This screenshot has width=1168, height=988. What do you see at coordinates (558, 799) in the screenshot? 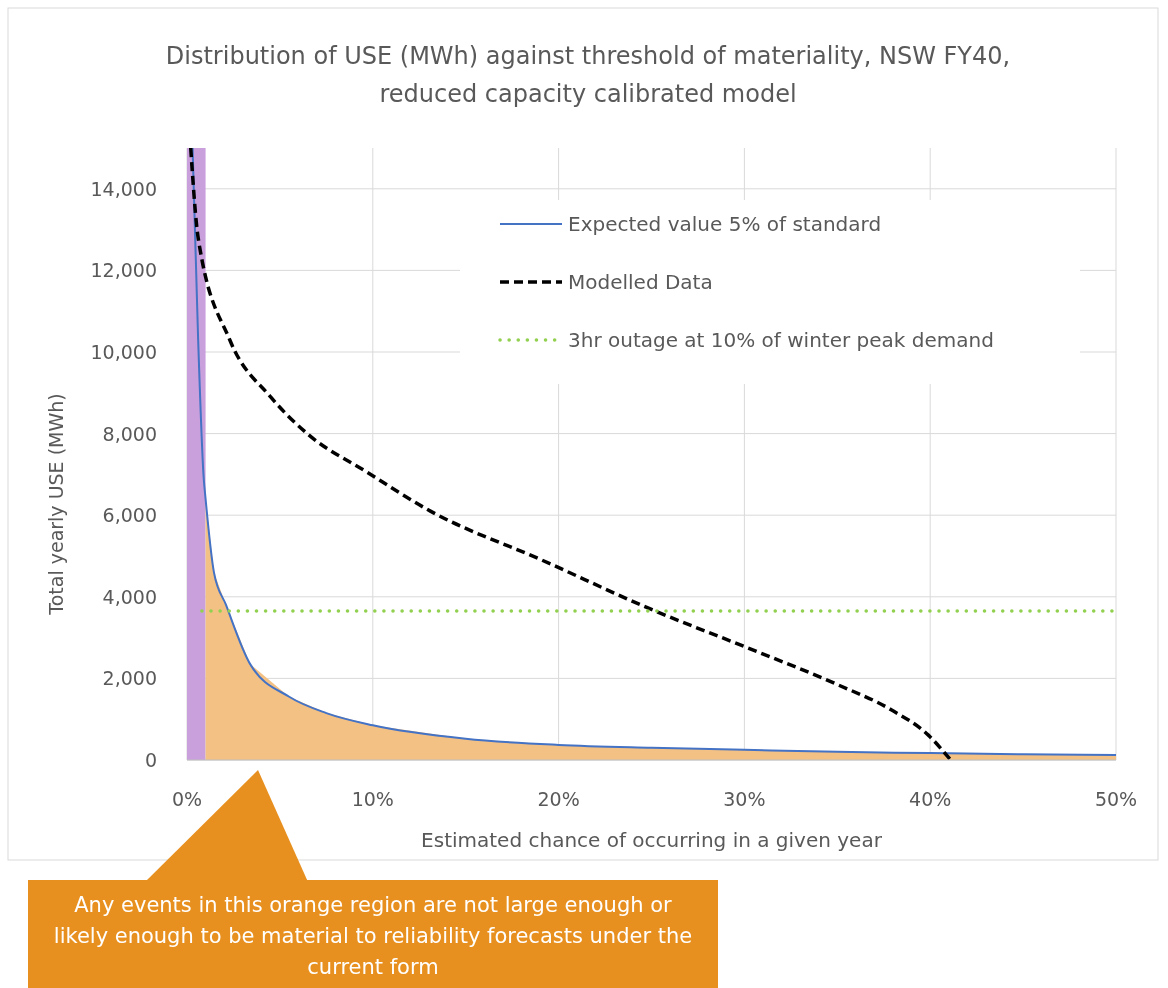
I see `x-tick-label: 20%` at bounding box center [558, 799].